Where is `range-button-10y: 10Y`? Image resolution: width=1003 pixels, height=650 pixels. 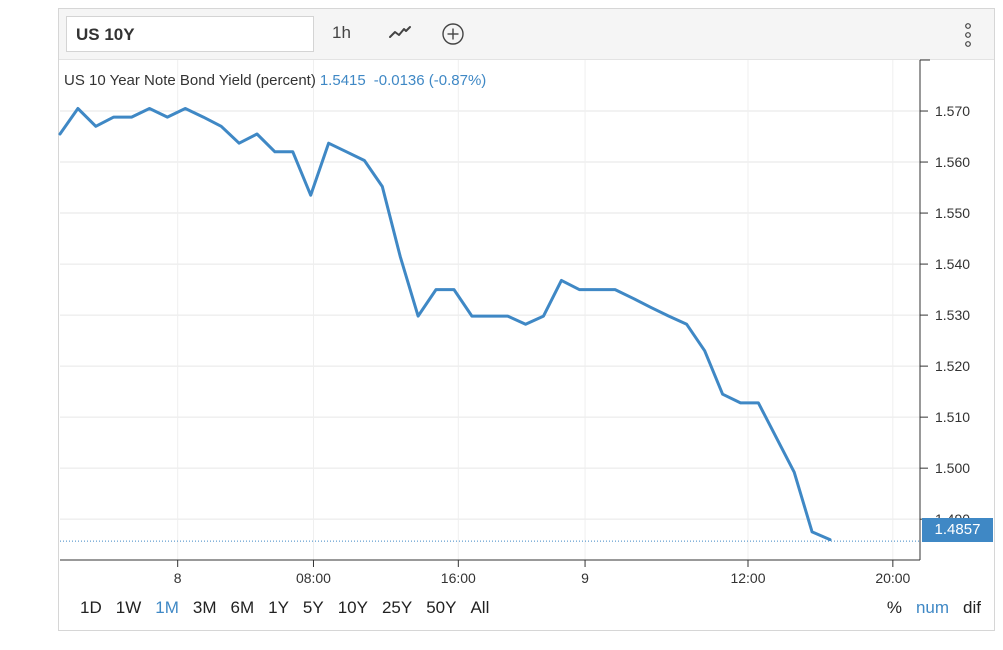
range-button-10y: 10Y is located at coordinates (352, 607).